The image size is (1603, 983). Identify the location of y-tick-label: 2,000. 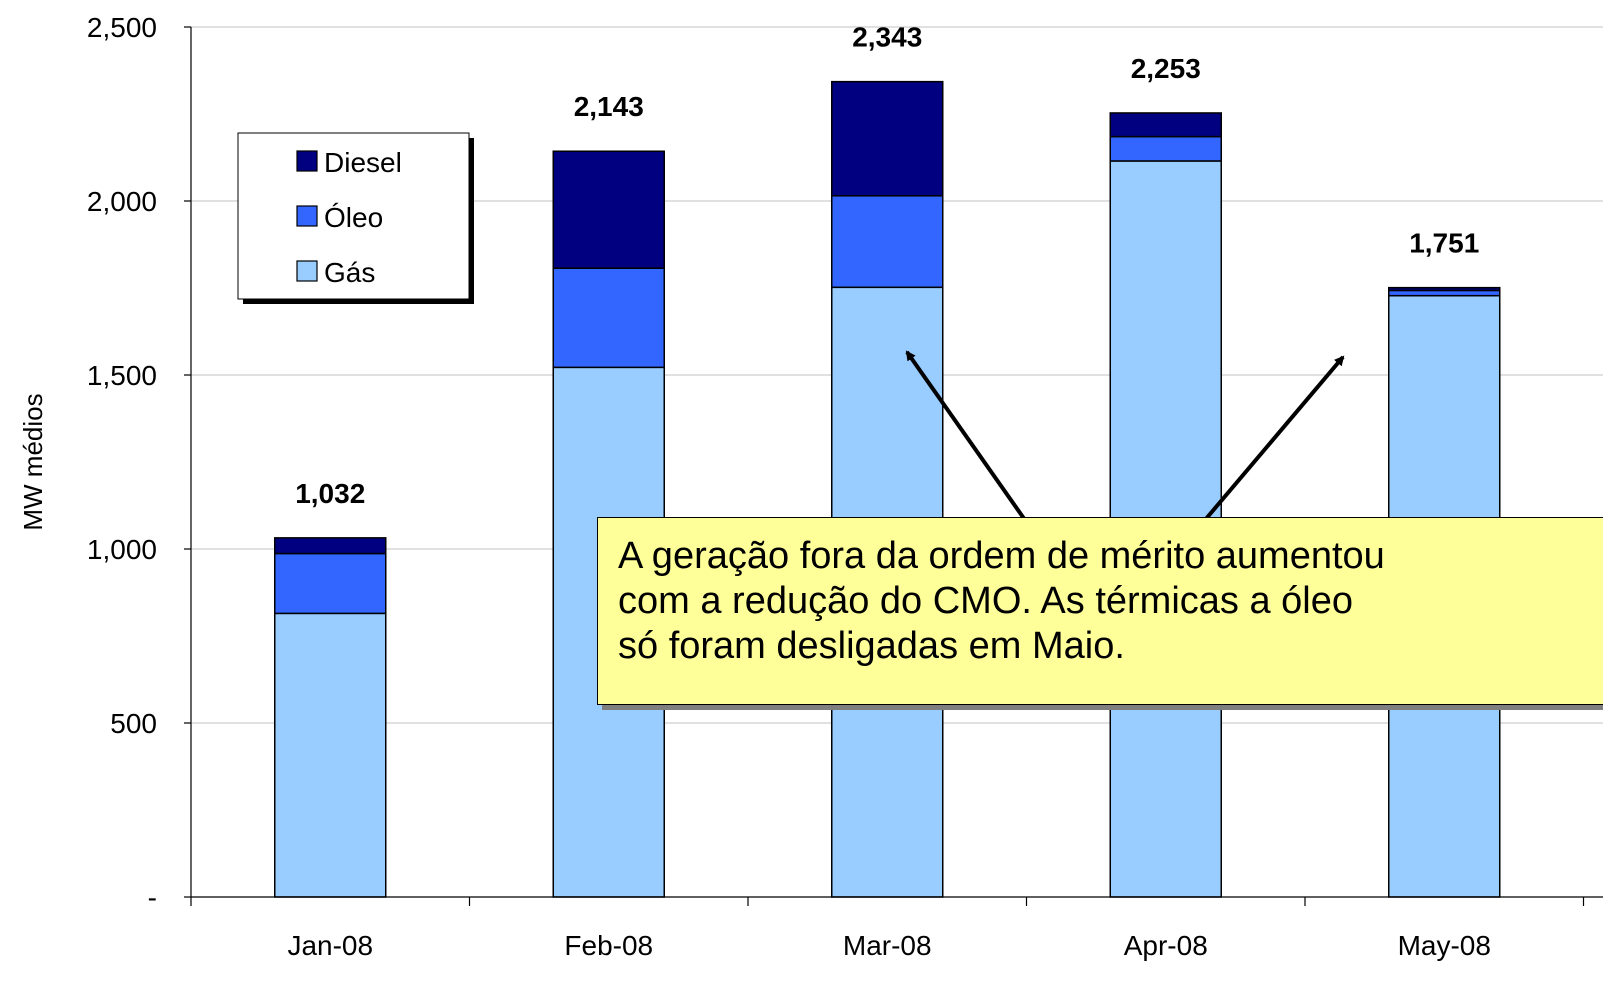
(122, 201).